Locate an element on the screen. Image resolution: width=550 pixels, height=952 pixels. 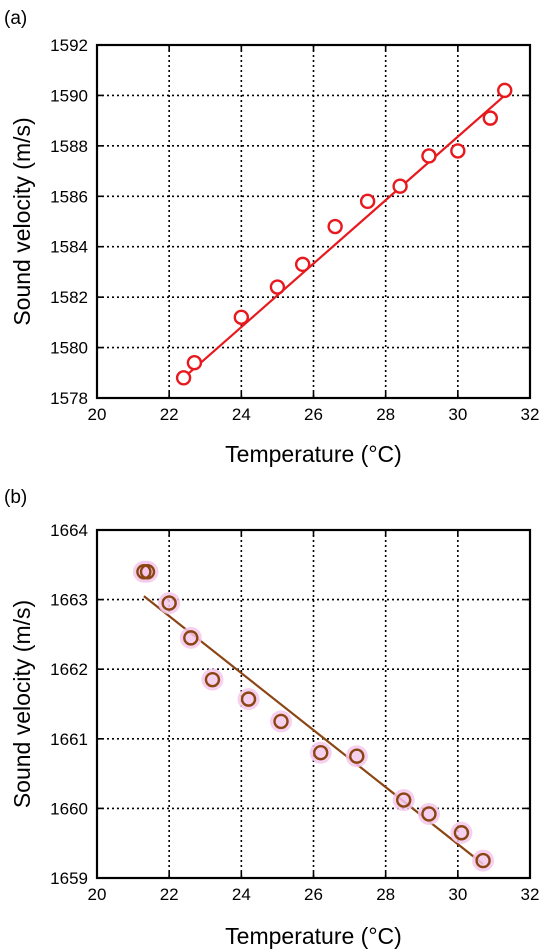
x-tick-labels-a: 20 22 24 26 28 30 32 is located at coordinates (314, 414).